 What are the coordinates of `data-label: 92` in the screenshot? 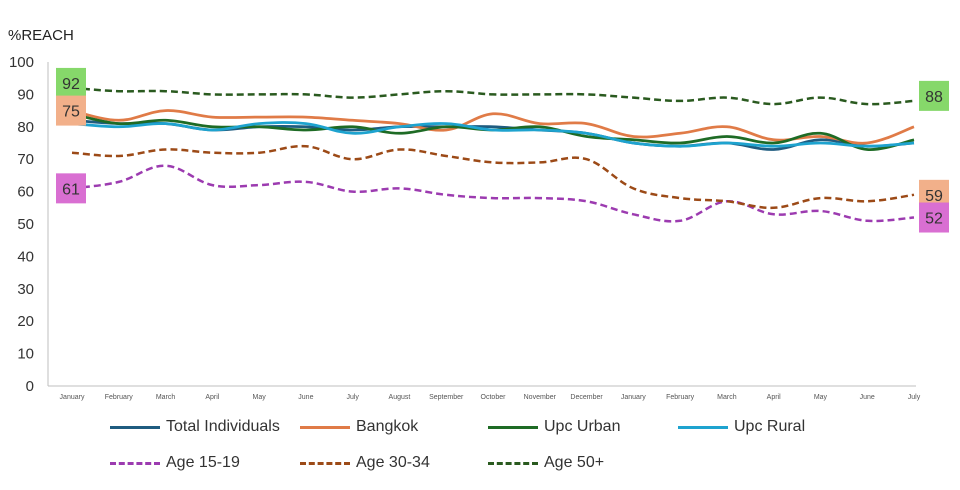 It's located at (71, 84).